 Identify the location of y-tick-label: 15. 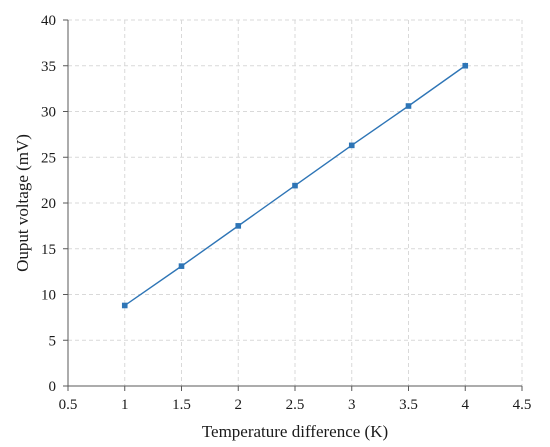
(48, 250).